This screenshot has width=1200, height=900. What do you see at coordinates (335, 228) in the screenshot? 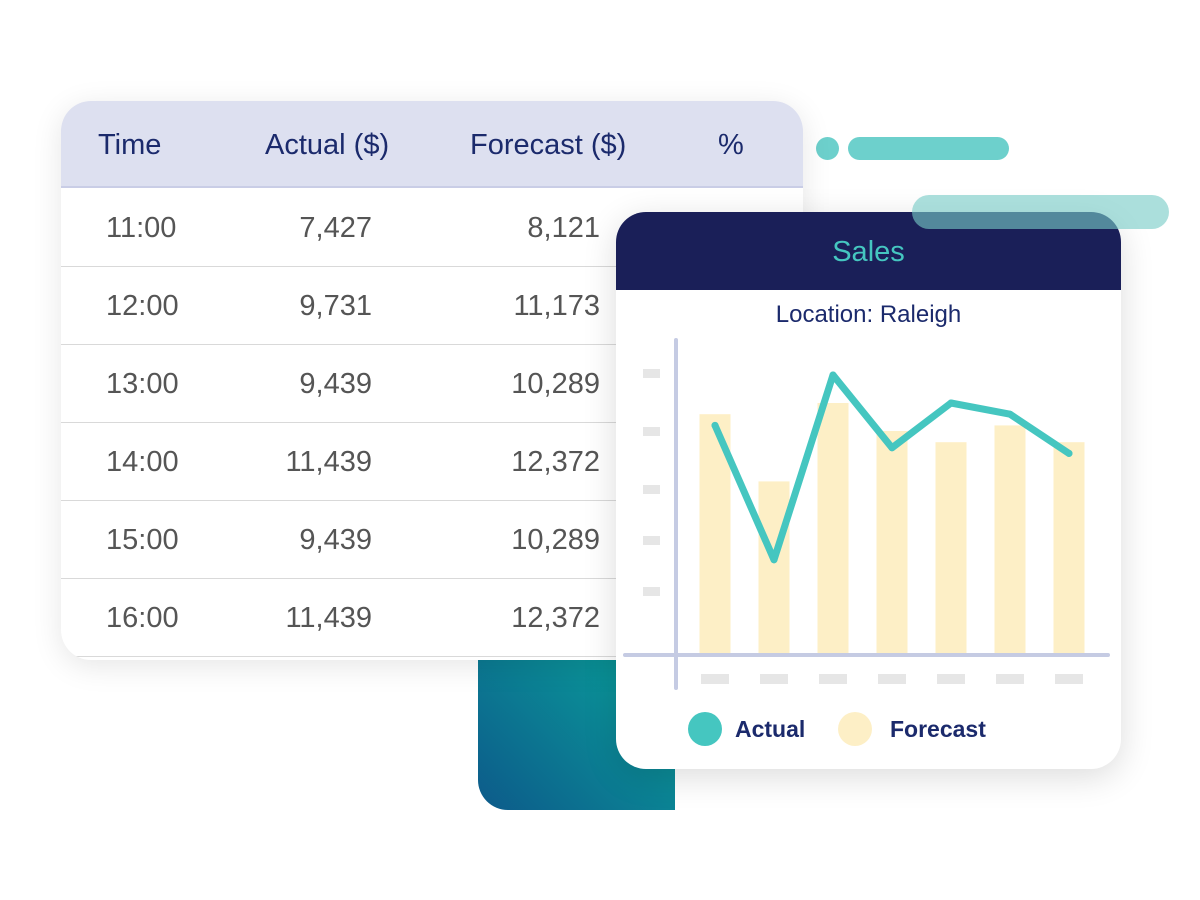
I see `cell-actual: 7,427` at bounding box center [335, 228].